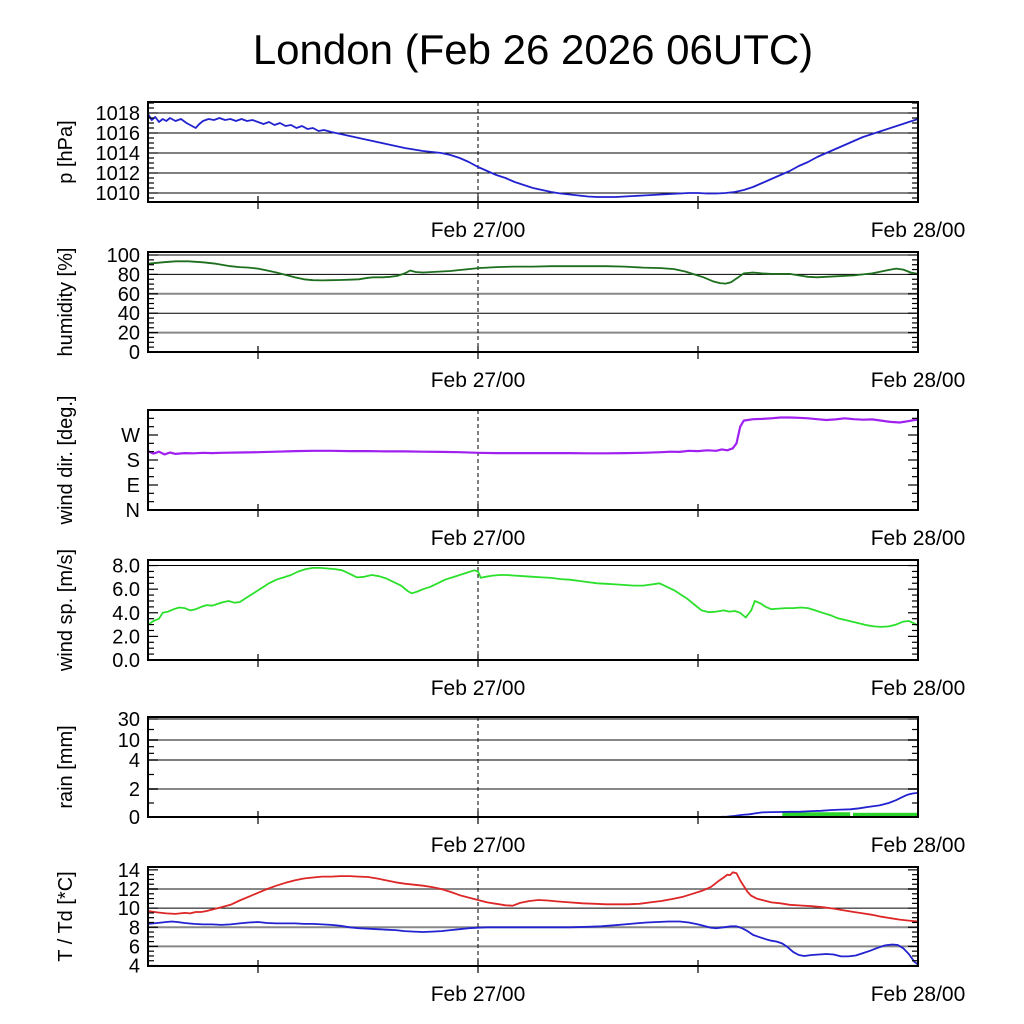 This screenshot has height=1024, width=1024. What do you see at coordinates (533, 272) in the screenshot?
I see `humidity-line` at bounding box center [533, 272].